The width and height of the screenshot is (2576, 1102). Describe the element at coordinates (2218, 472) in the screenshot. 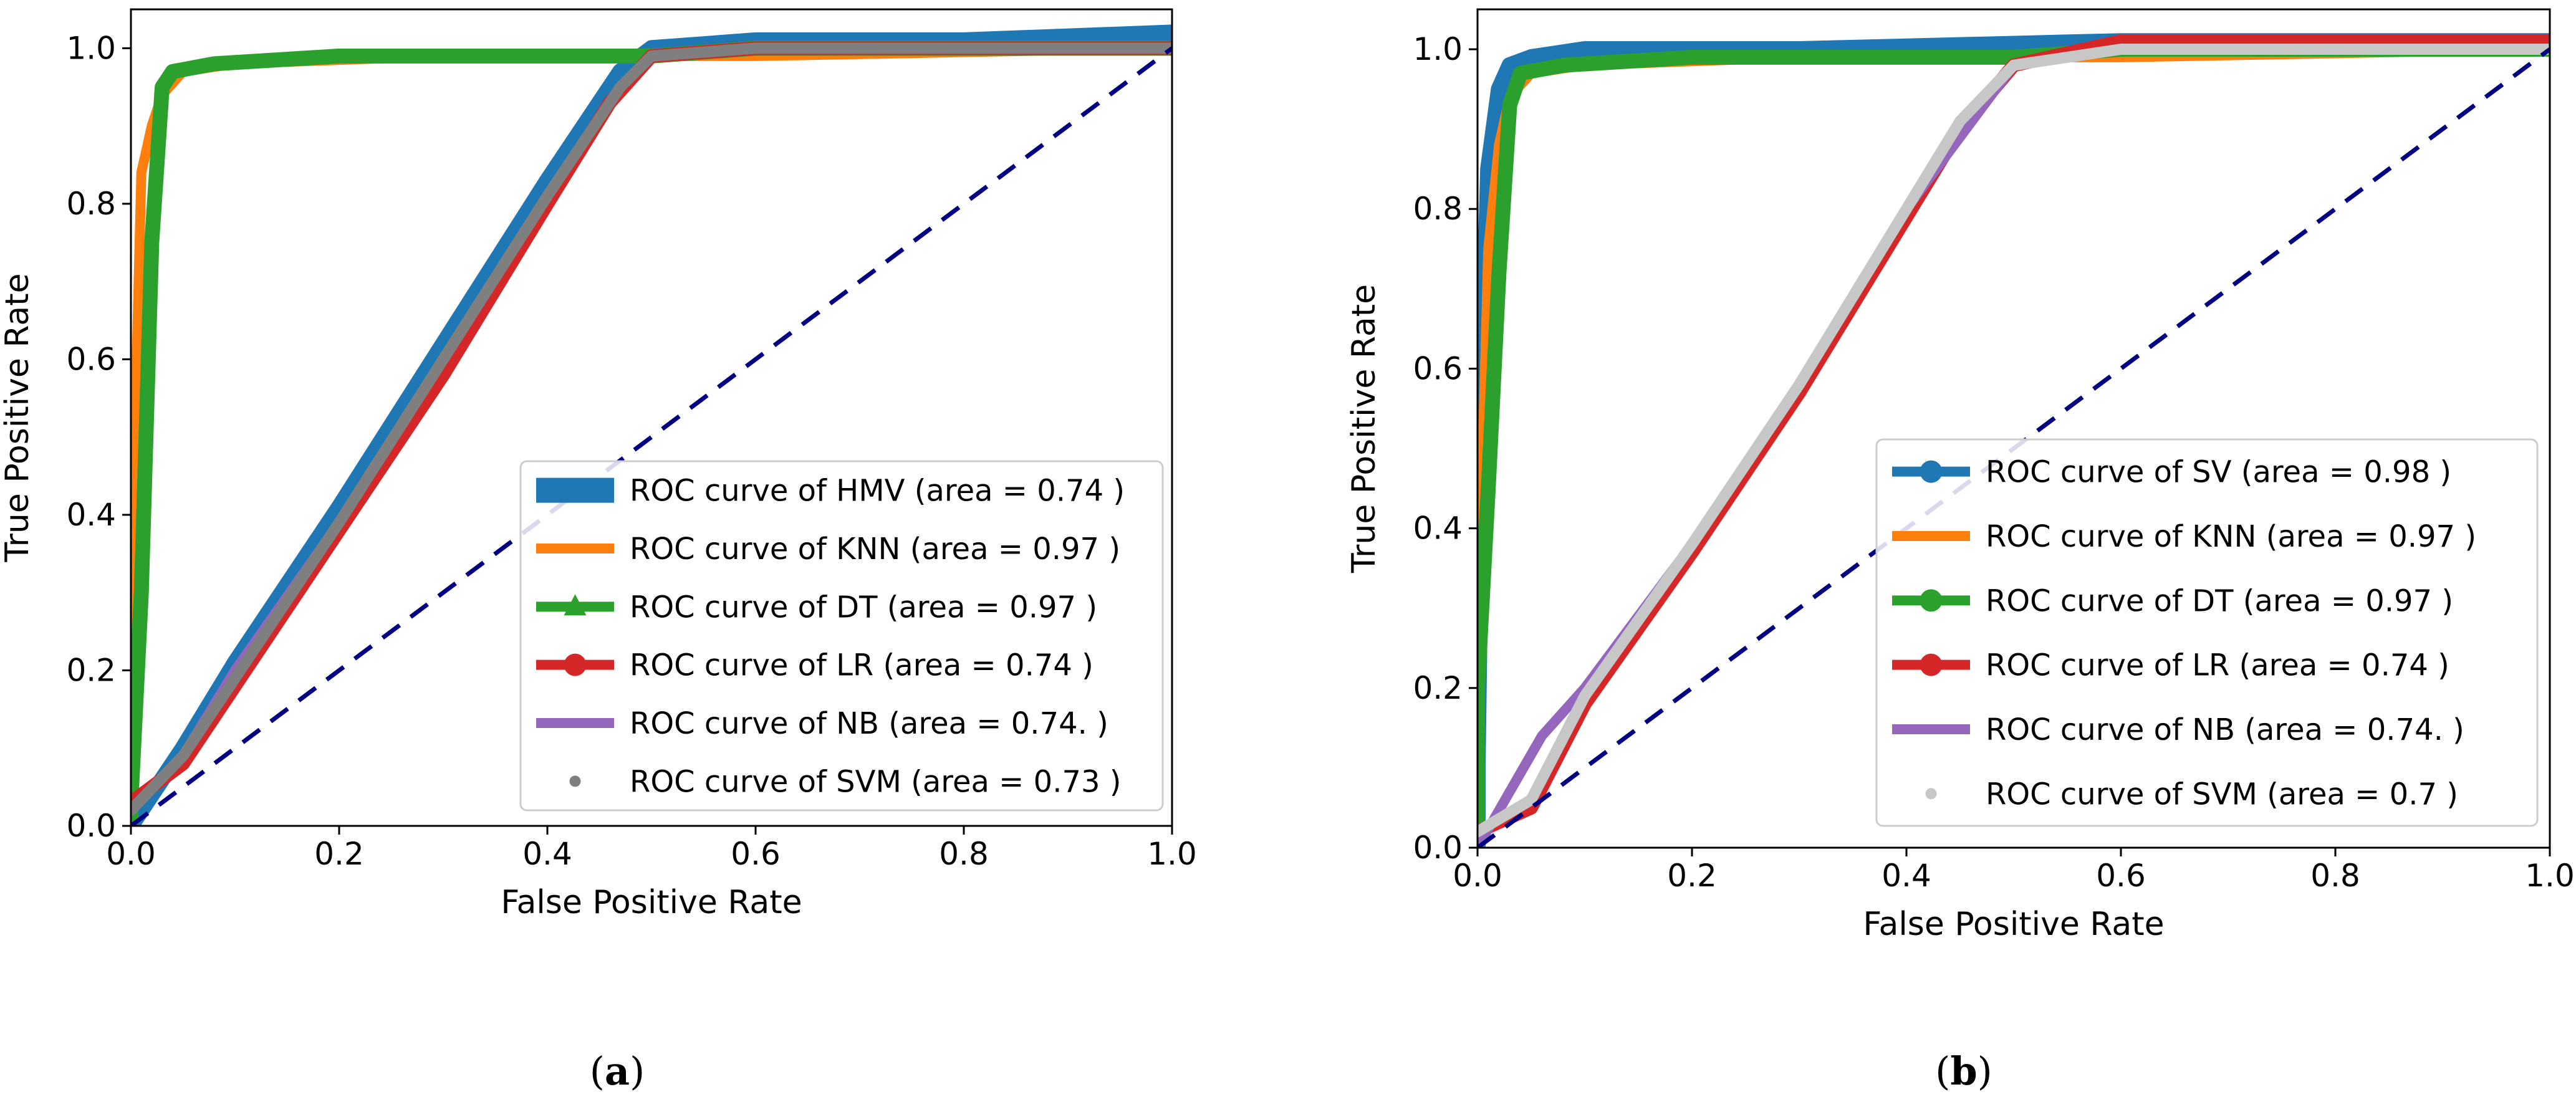

I see `legend-label-sv: ROC curve of SV (area = 0.98 )` at that location.